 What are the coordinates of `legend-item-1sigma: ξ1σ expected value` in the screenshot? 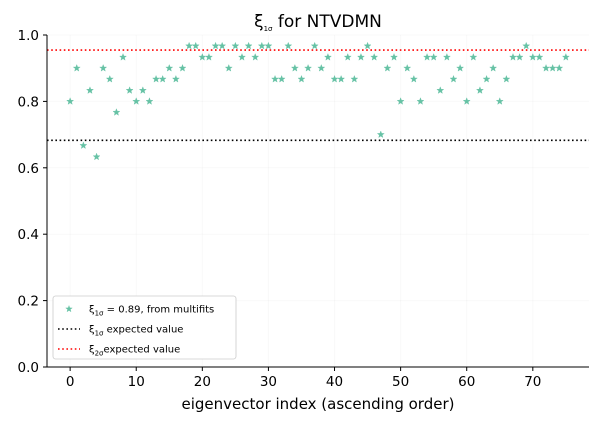 It's located at (120, 331).